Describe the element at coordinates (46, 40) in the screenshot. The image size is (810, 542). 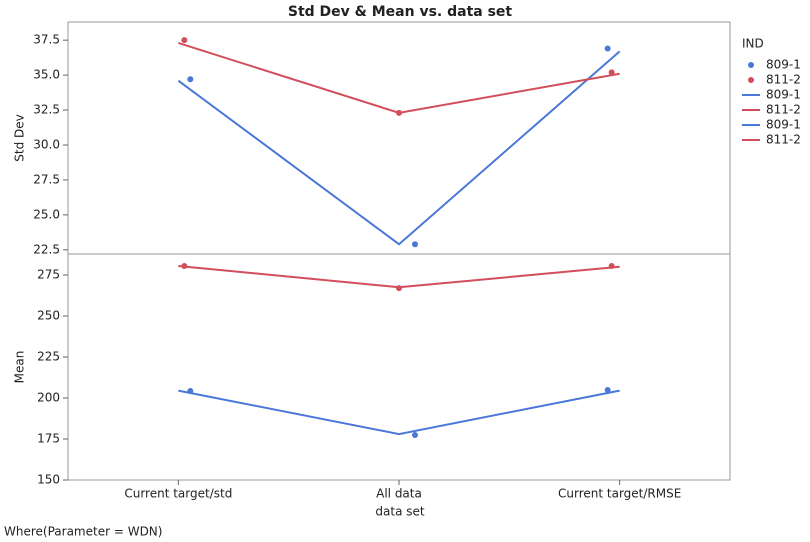
I see `y-tick-label: 37.5` at that location.